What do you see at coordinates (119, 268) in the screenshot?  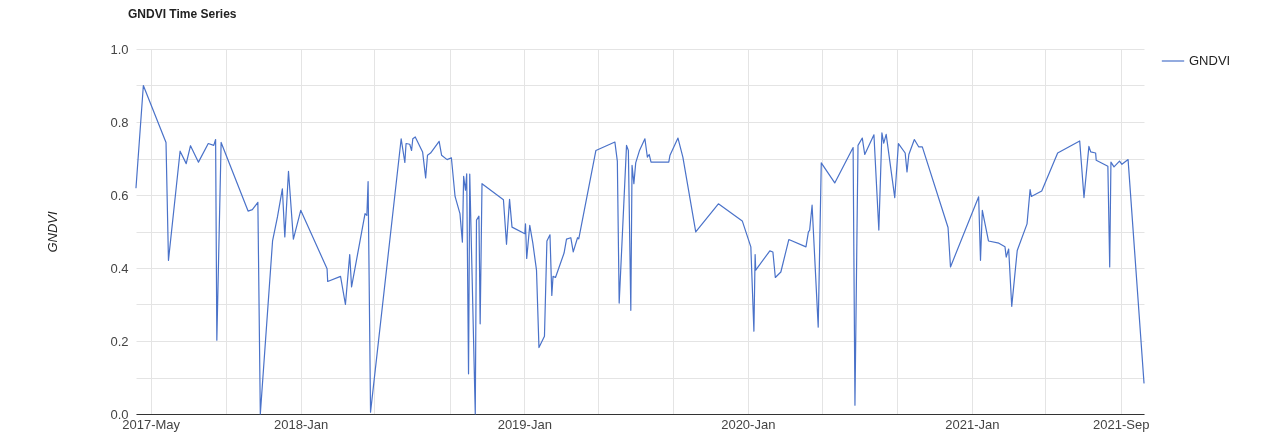 I see `y-tick-label: 0.4` at bounding box center [119, 268].